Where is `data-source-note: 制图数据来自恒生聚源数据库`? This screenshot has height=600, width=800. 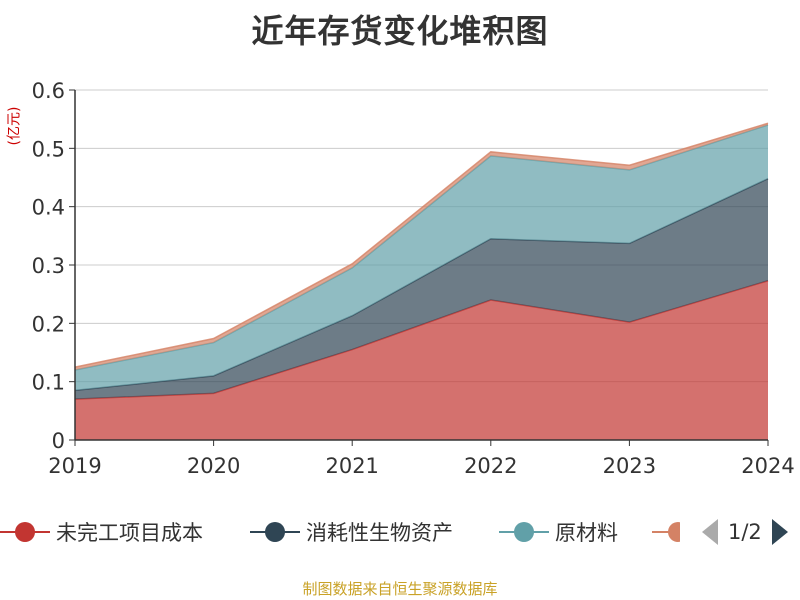 data-source-note: 制图数据来自恒生聚源数据库 is located at coordinates (400, 589).